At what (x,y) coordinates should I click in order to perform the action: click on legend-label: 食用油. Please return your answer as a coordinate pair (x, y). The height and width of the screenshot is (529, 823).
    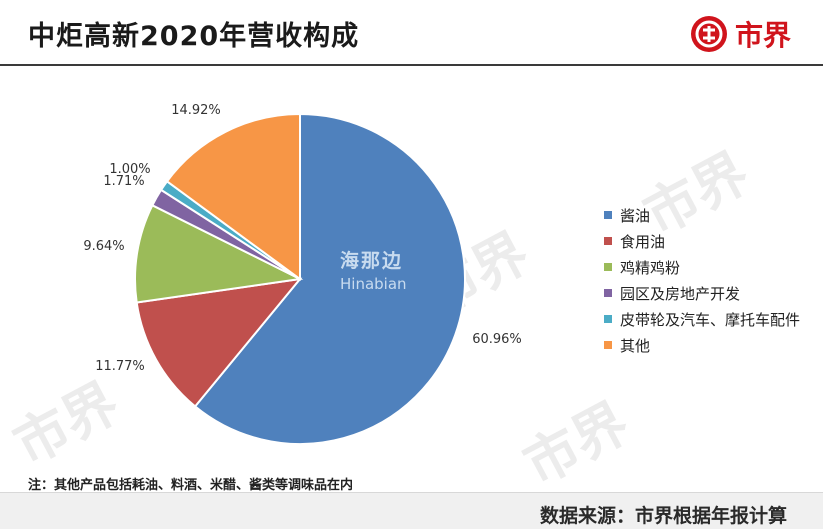
    Looking at the image, I should click on (643, 241).